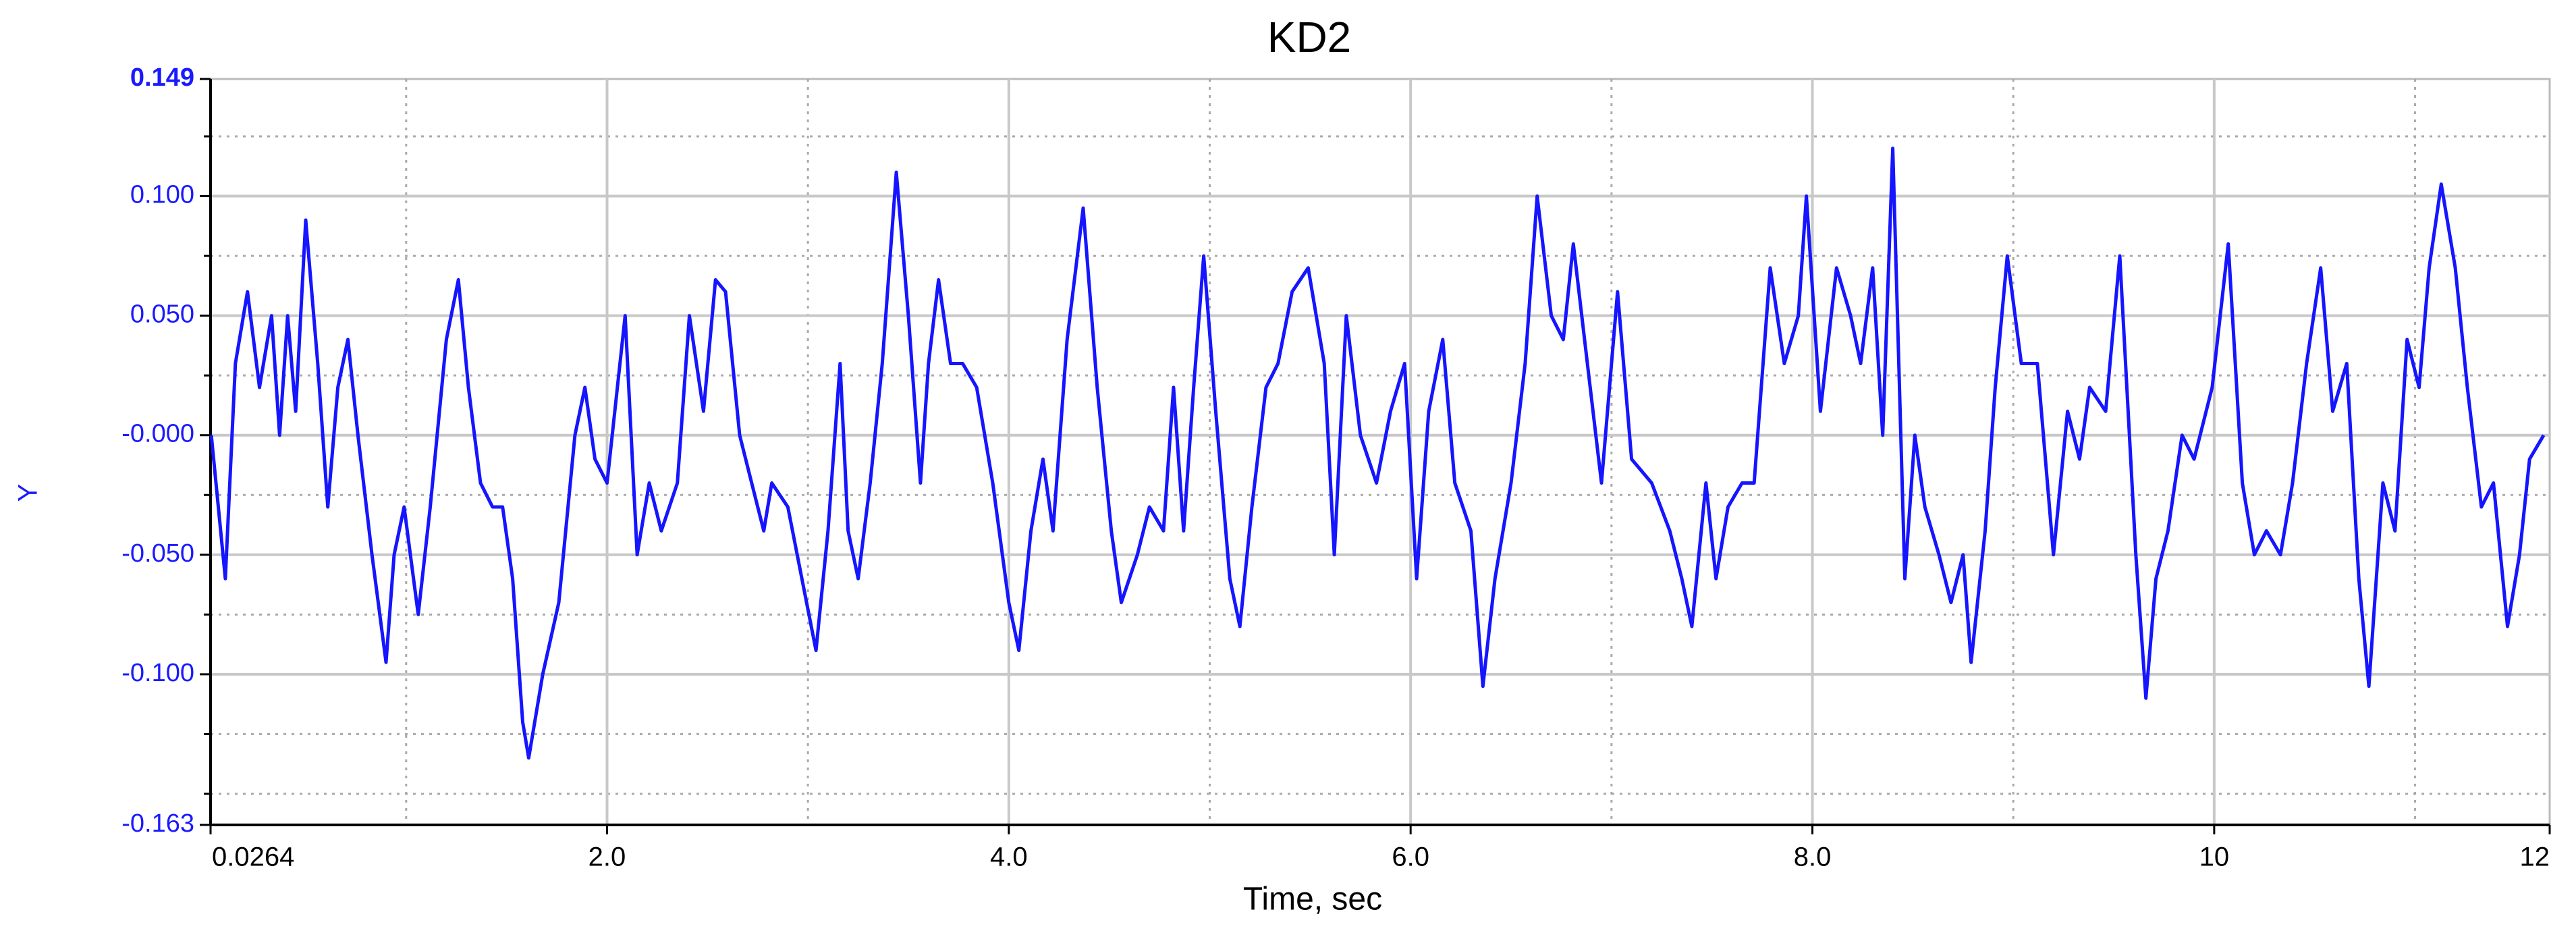 The width and height of the screenshot is (2576, 939). What do you see at coordinates (1813, 857) in the screenshot?
I see `x-tick-label: 8.0` at bounding box center [1813, 857].